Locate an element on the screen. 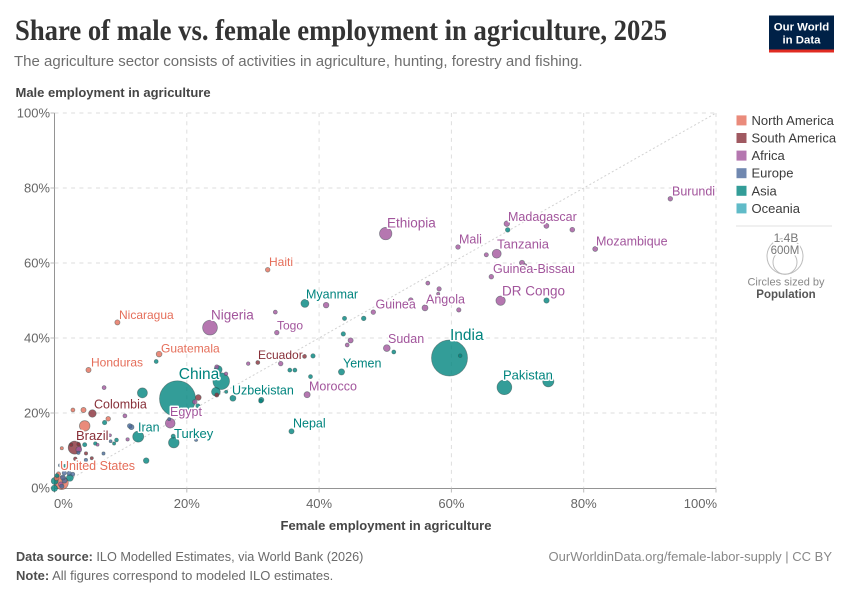 The width and height of the screenshot is (850, 605). svg-text: Morocco is located at coordinates (333, 387).